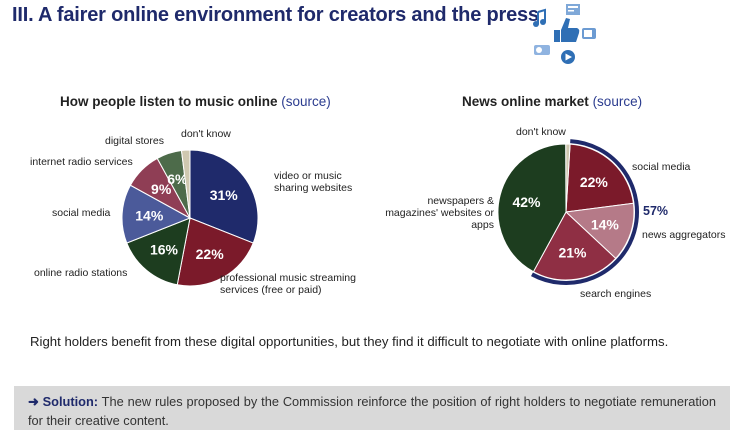  Describe the element at coordinates (169, 101) in the screenshot. I see `music-chart-title-text: How people listen to music online` at that location.